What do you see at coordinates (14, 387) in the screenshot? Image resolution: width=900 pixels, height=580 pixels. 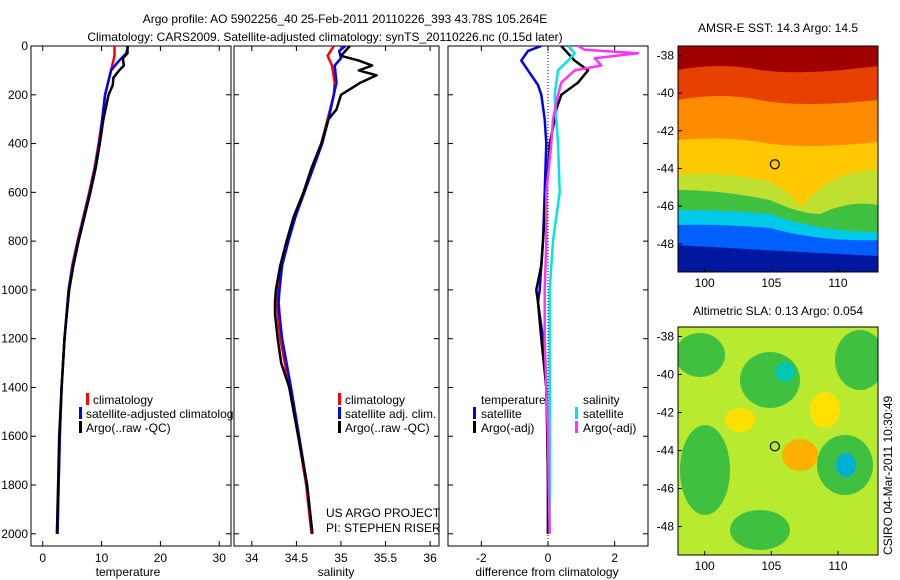 I see `y-tick-label: 1400` at bounding box center [14, 387].